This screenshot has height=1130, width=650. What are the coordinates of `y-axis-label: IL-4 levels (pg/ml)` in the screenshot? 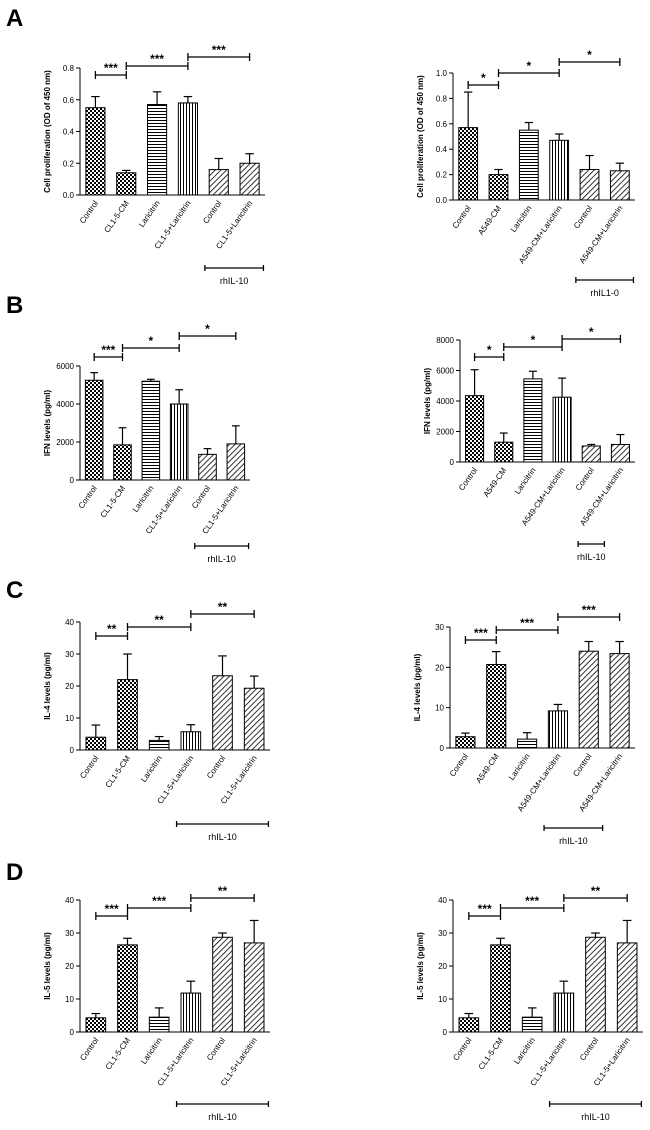 It's located at (417, 687).